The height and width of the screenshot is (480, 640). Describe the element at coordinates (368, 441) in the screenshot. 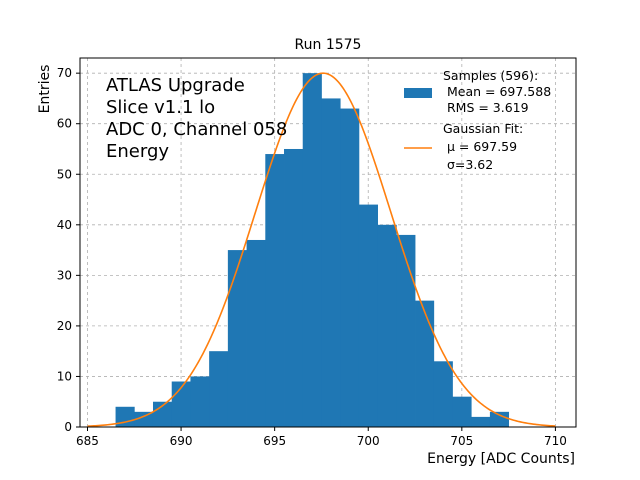

I see `x-tick-label: 700` at that location.